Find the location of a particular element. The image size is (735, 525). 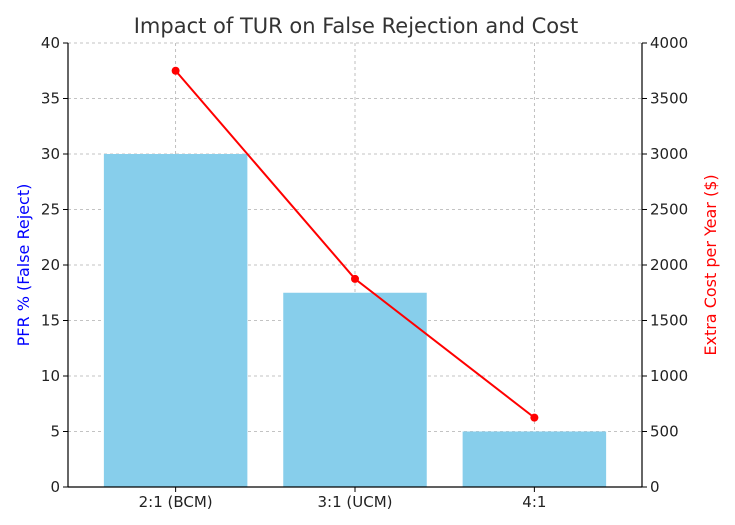

left-axis-label: PFR % (False Reject) is located at coordinates (23, 265).